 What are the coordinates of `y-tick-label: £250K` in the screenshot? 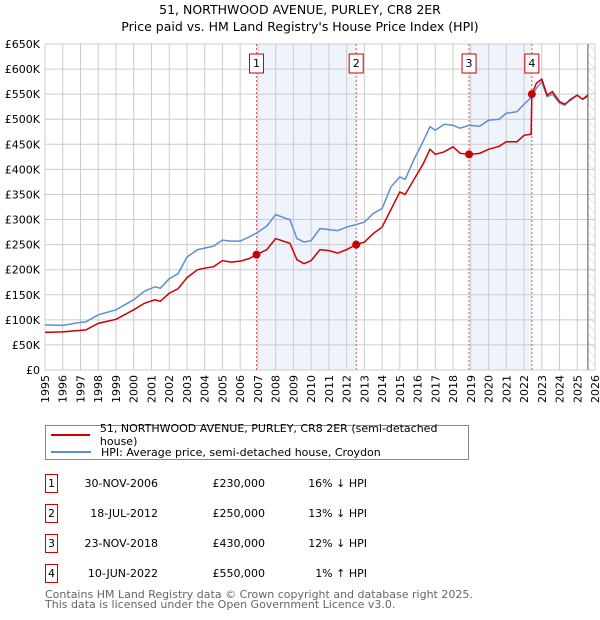 It's located at (23, 245).